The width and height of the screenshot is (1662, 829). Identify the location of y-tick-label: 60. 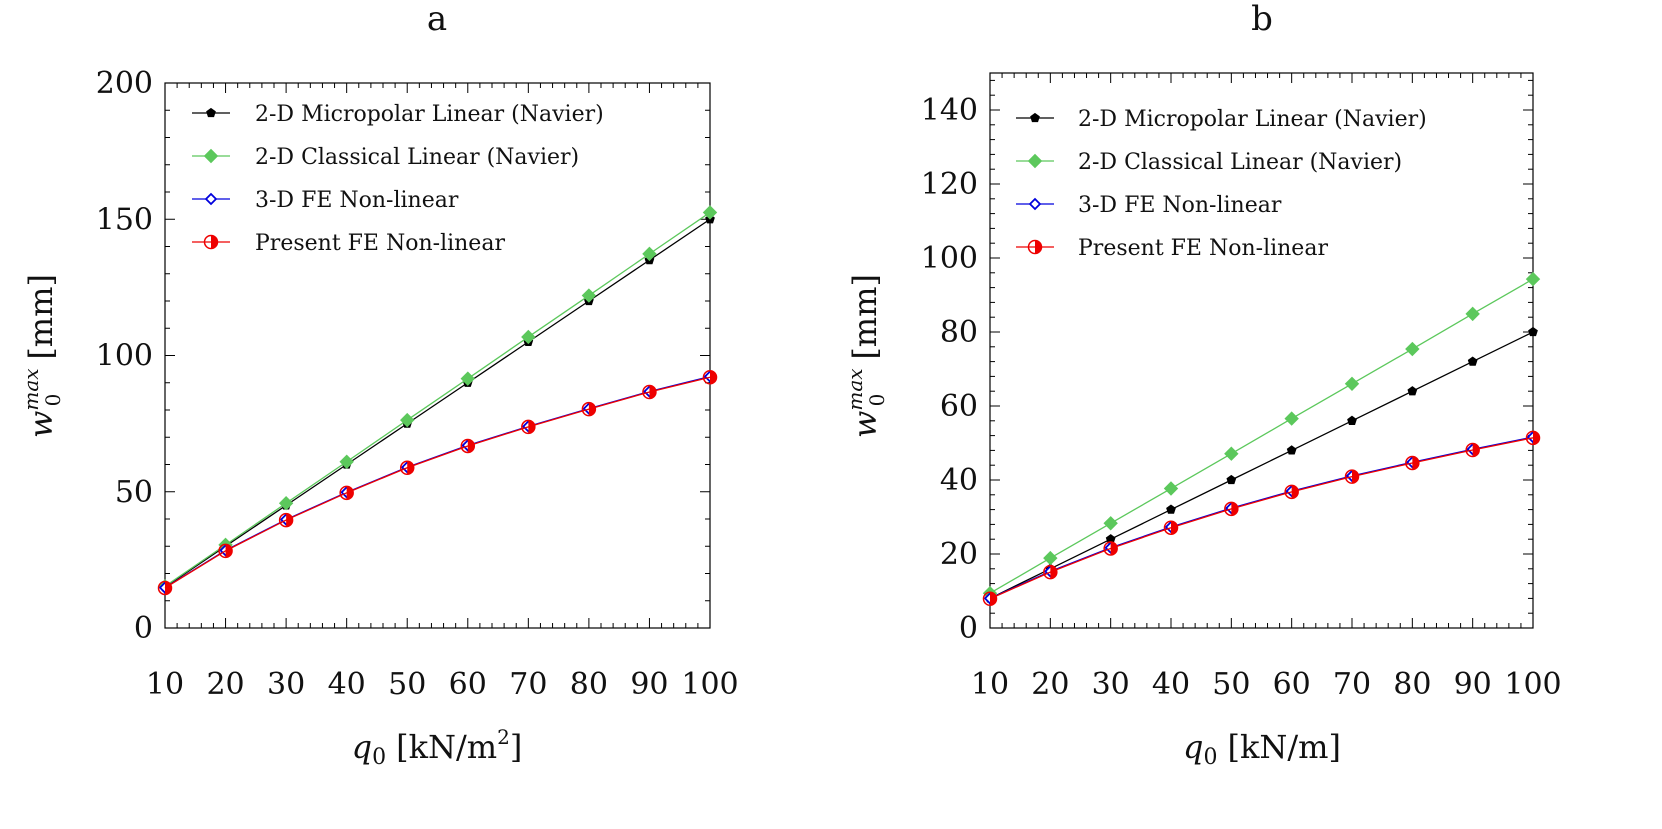
(959, 406).